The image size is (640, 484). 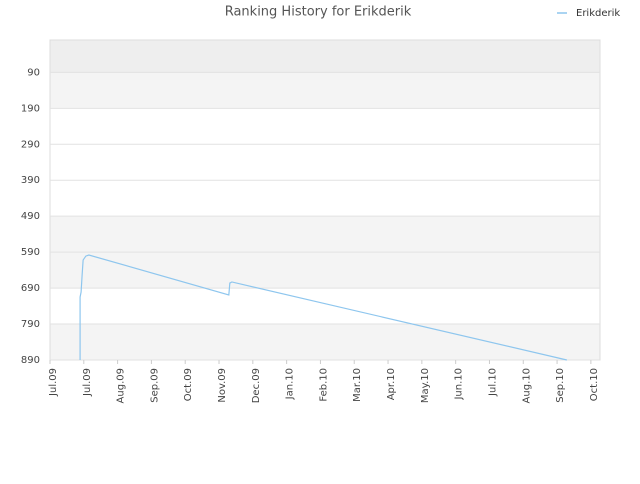 I want to click on x-tick-label: Mar.10, so click(x=357, y=385).